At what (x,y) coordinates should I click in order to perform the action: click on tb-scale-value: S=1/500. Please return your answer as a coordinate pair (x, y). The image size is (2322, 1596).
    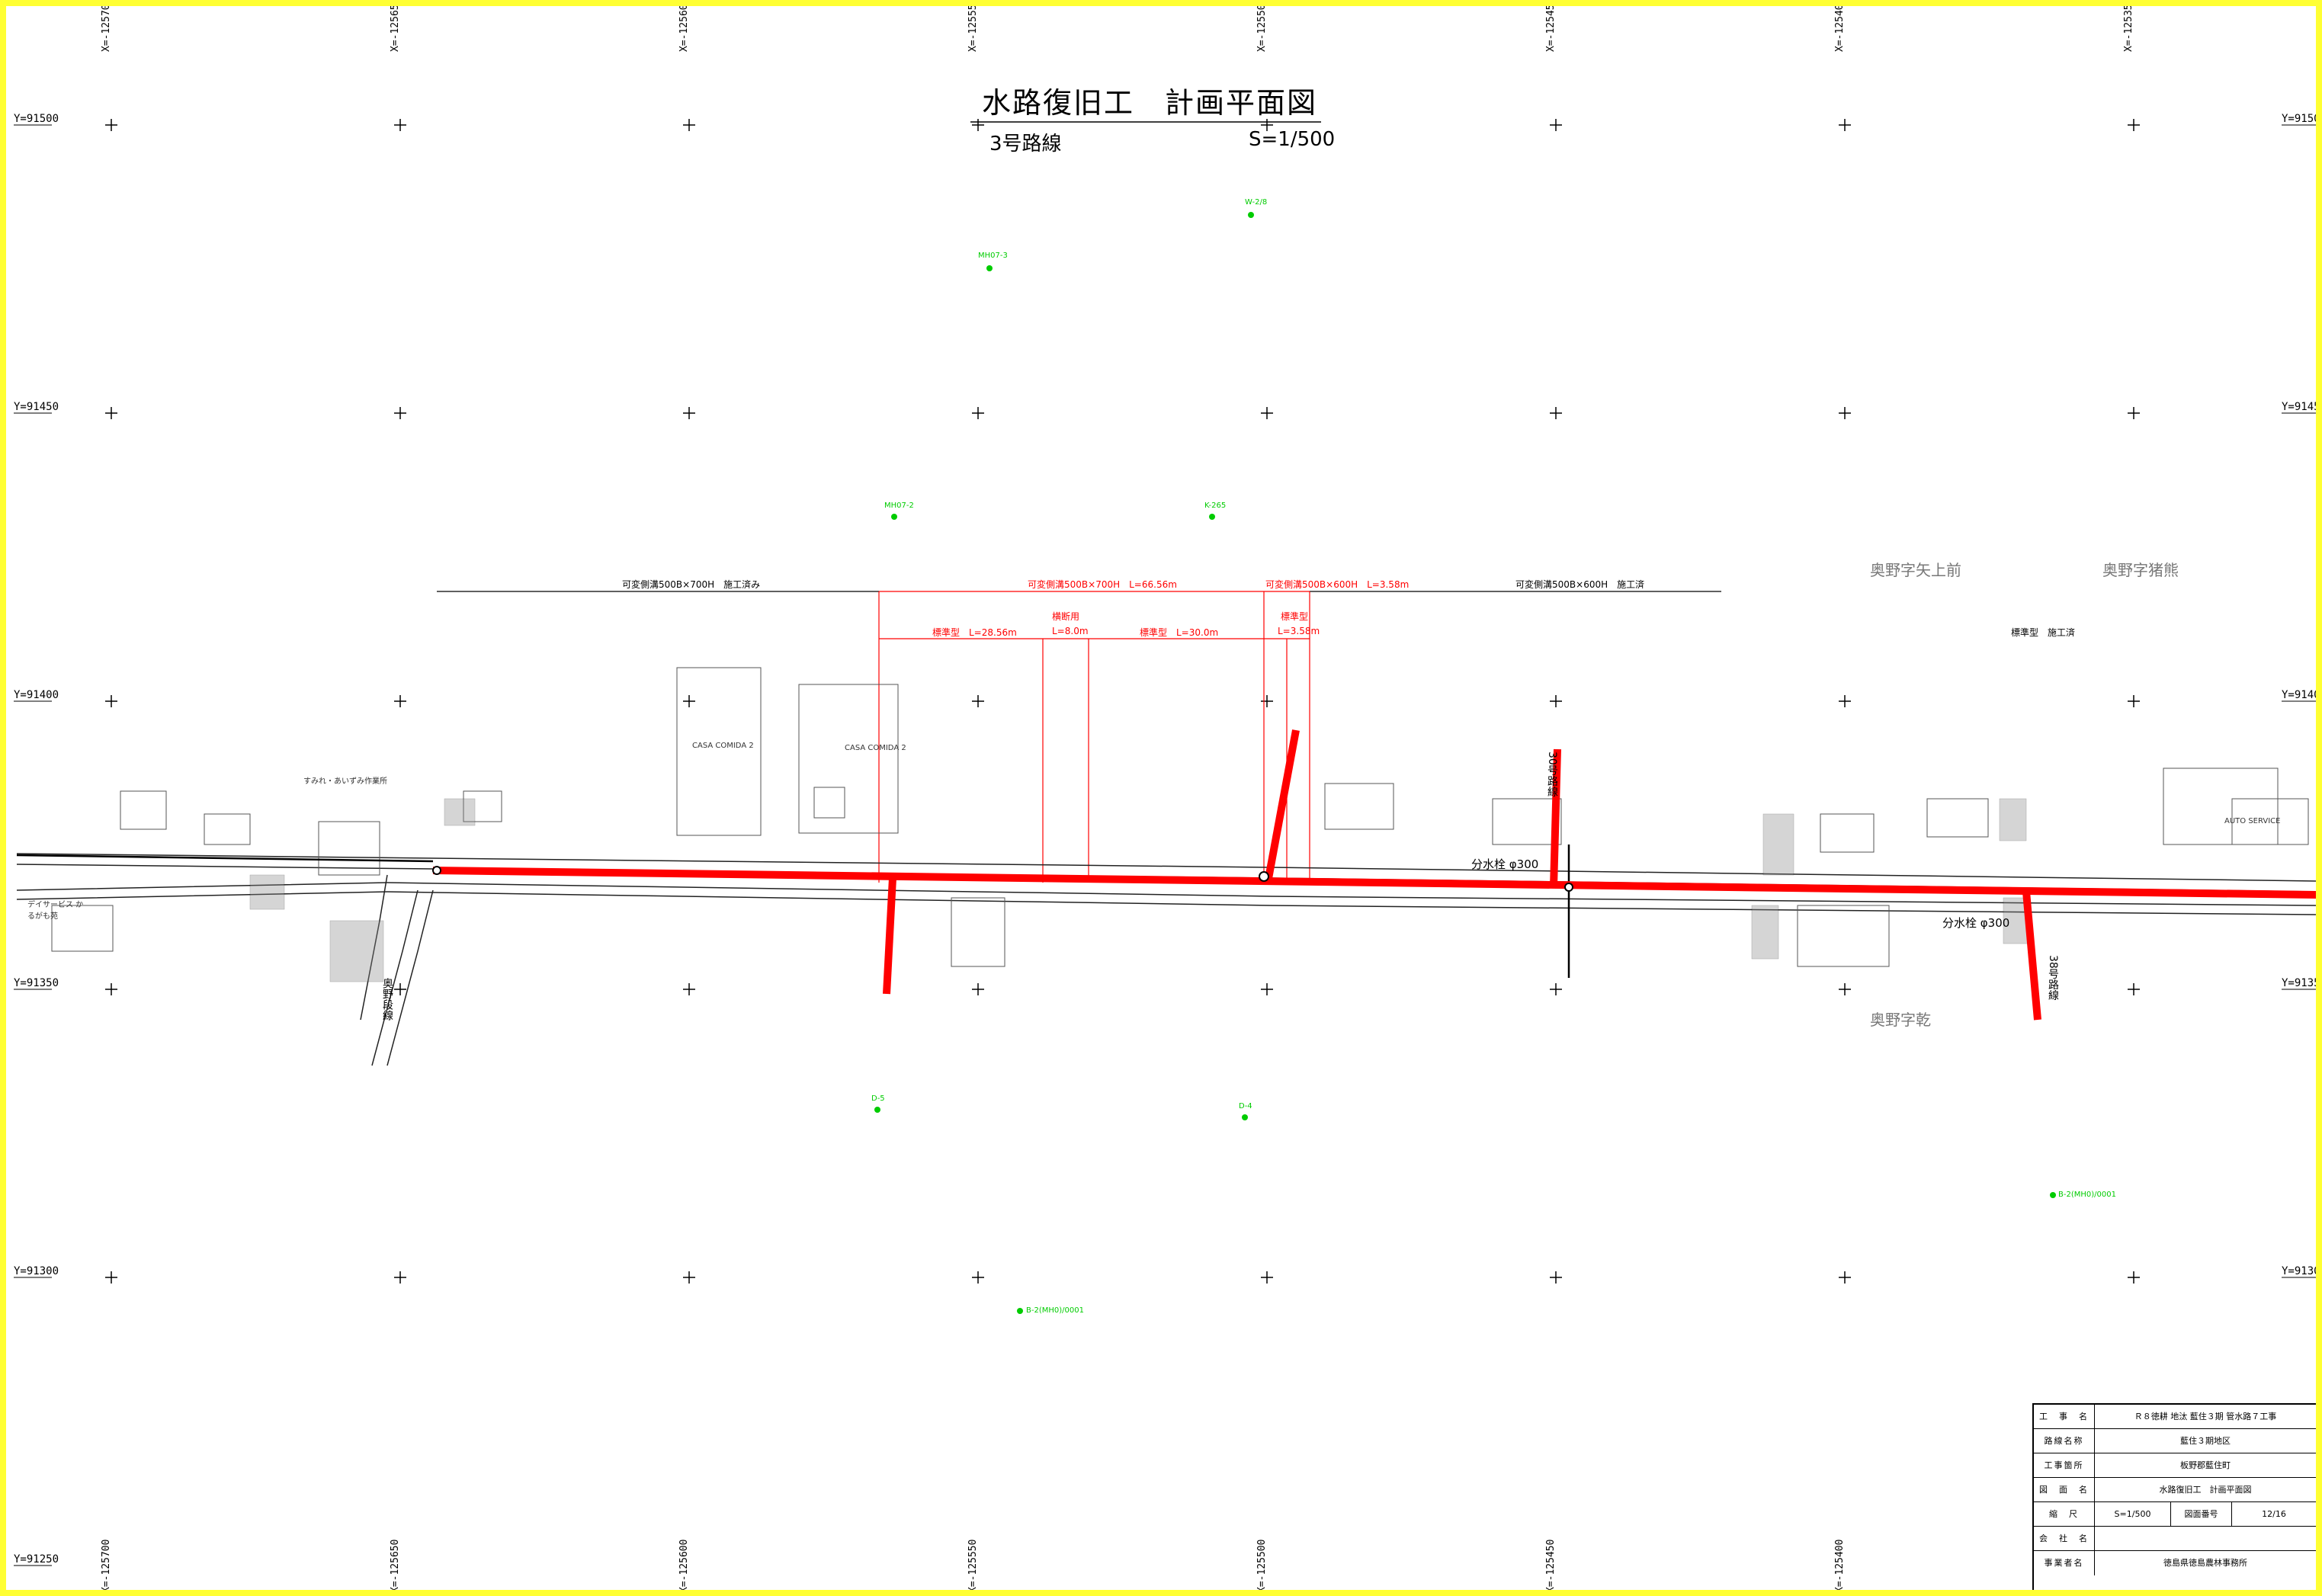
    Looking at the image, I should click on (2133, 1514).